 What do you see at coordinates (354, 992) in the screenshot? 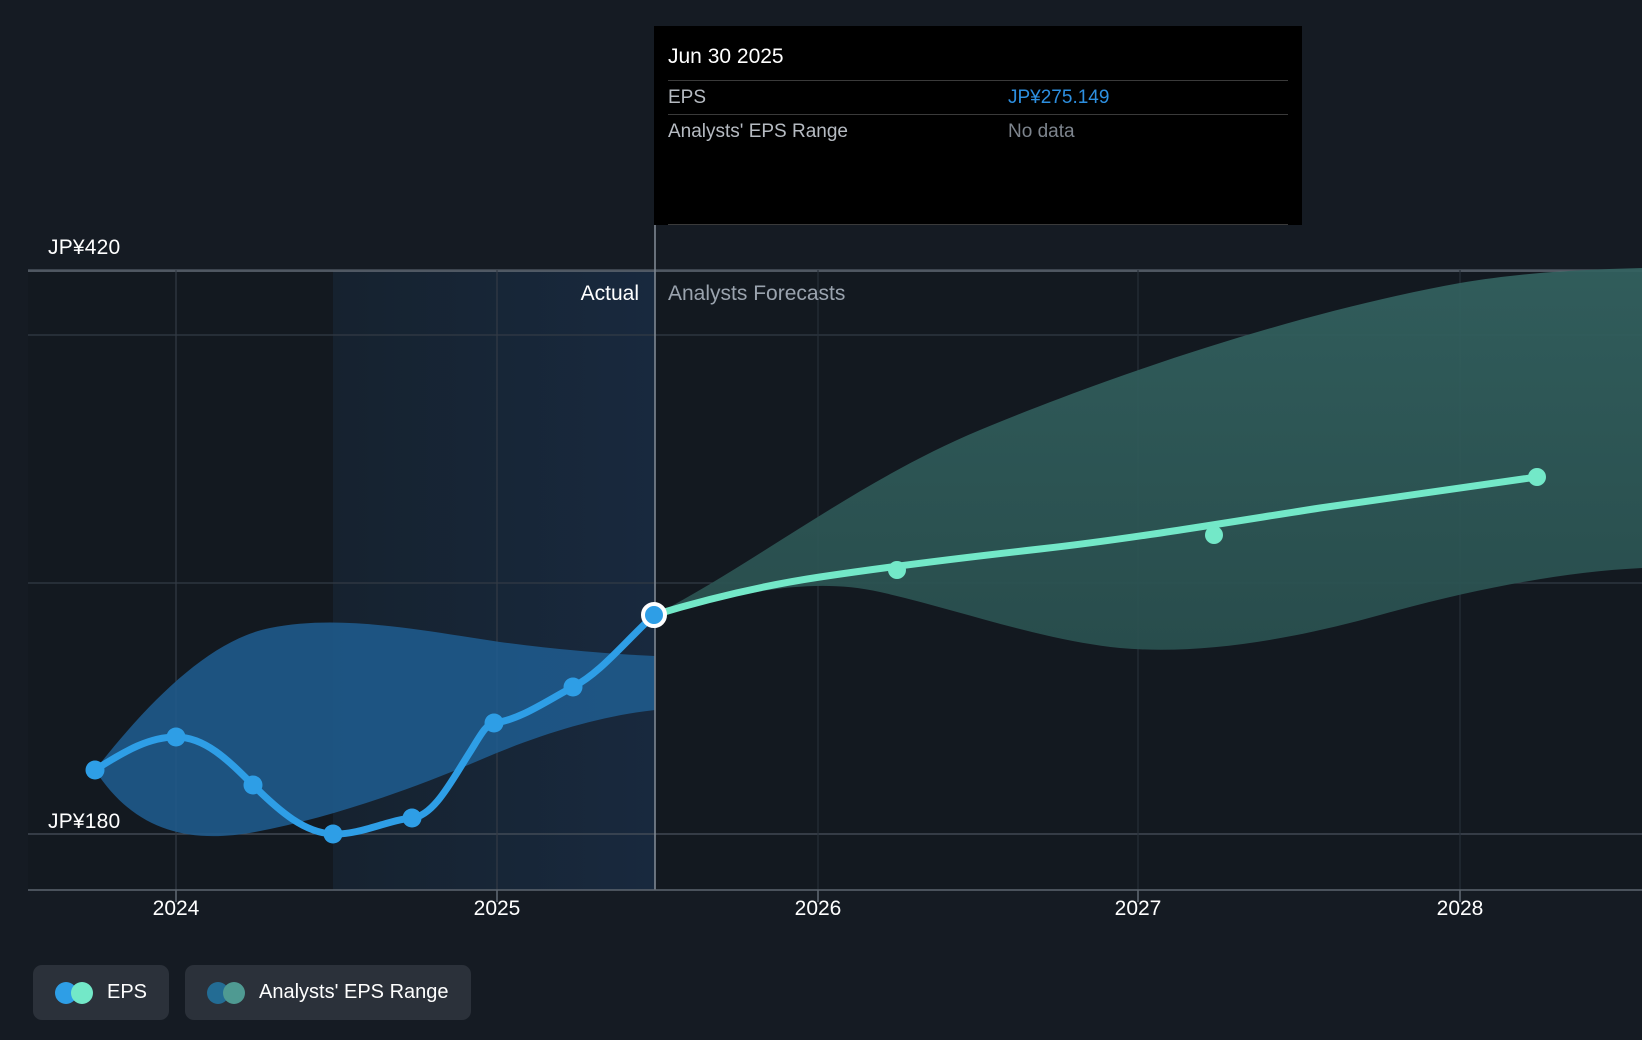
I see `legend-item-label: Analysts' EPS Range` at bounding box center [354, 992].